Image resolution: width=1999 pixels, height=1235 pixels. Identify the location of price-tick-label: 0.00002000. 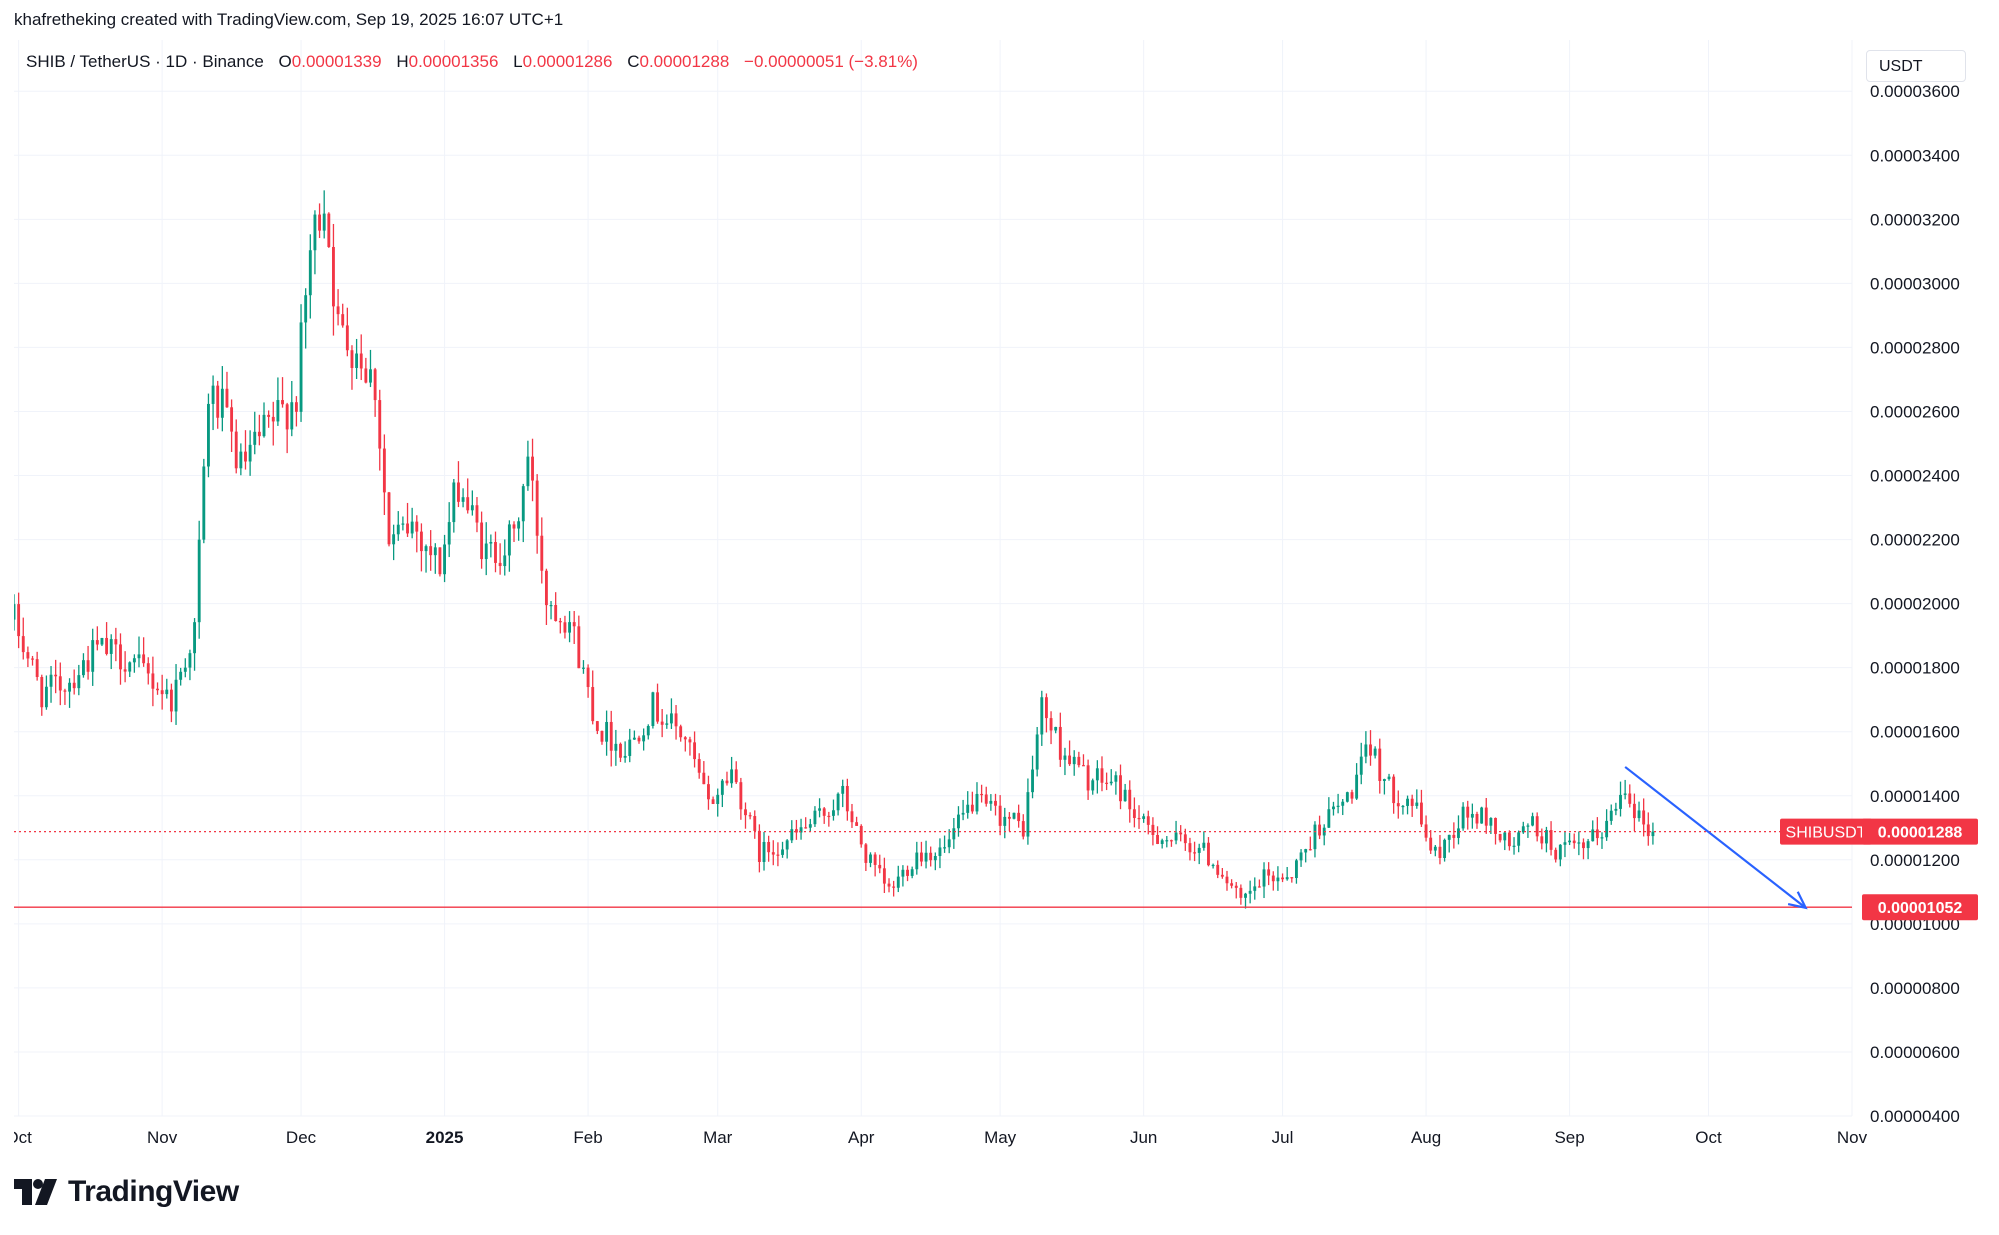
(1915, 604).